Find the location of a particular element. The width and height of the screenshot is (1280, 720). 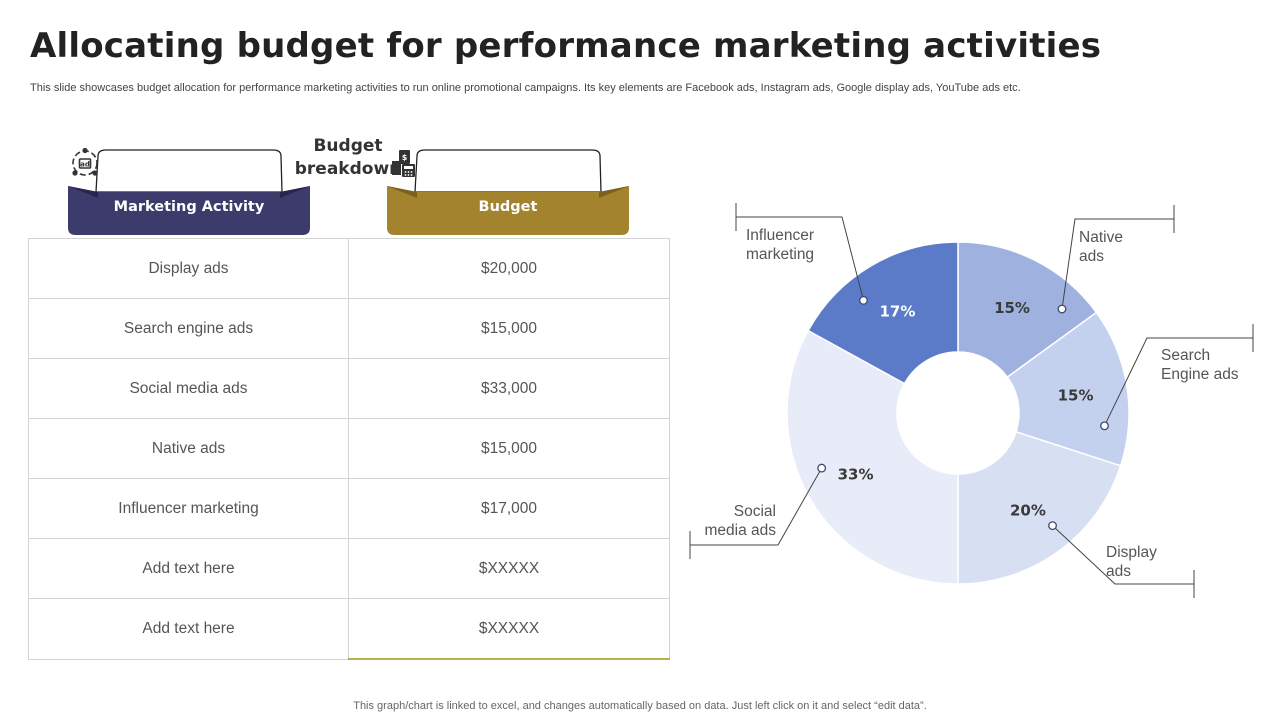

budget-breakdown-line-2: breakdown is located at coordinates (348, 169).